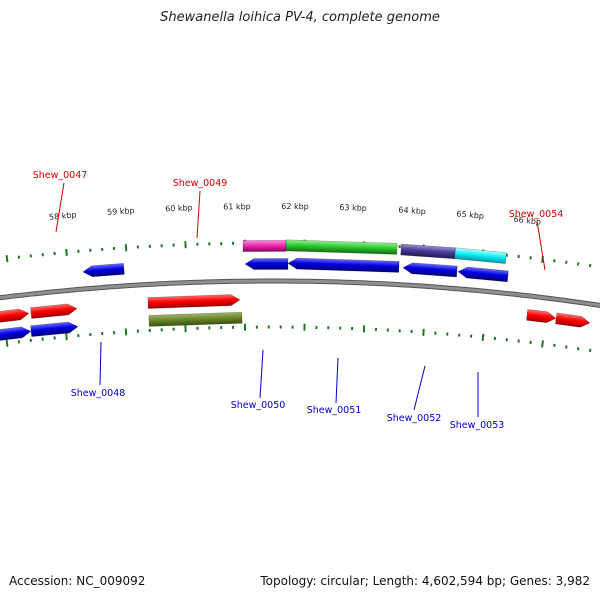 Image resolution: width=600 pixels, height=600 pixels. What do you see at coordinates (121, 211) in the screenshot?
I see `scale-tick-label: 59 kbp` at bounding box center [121, 211].